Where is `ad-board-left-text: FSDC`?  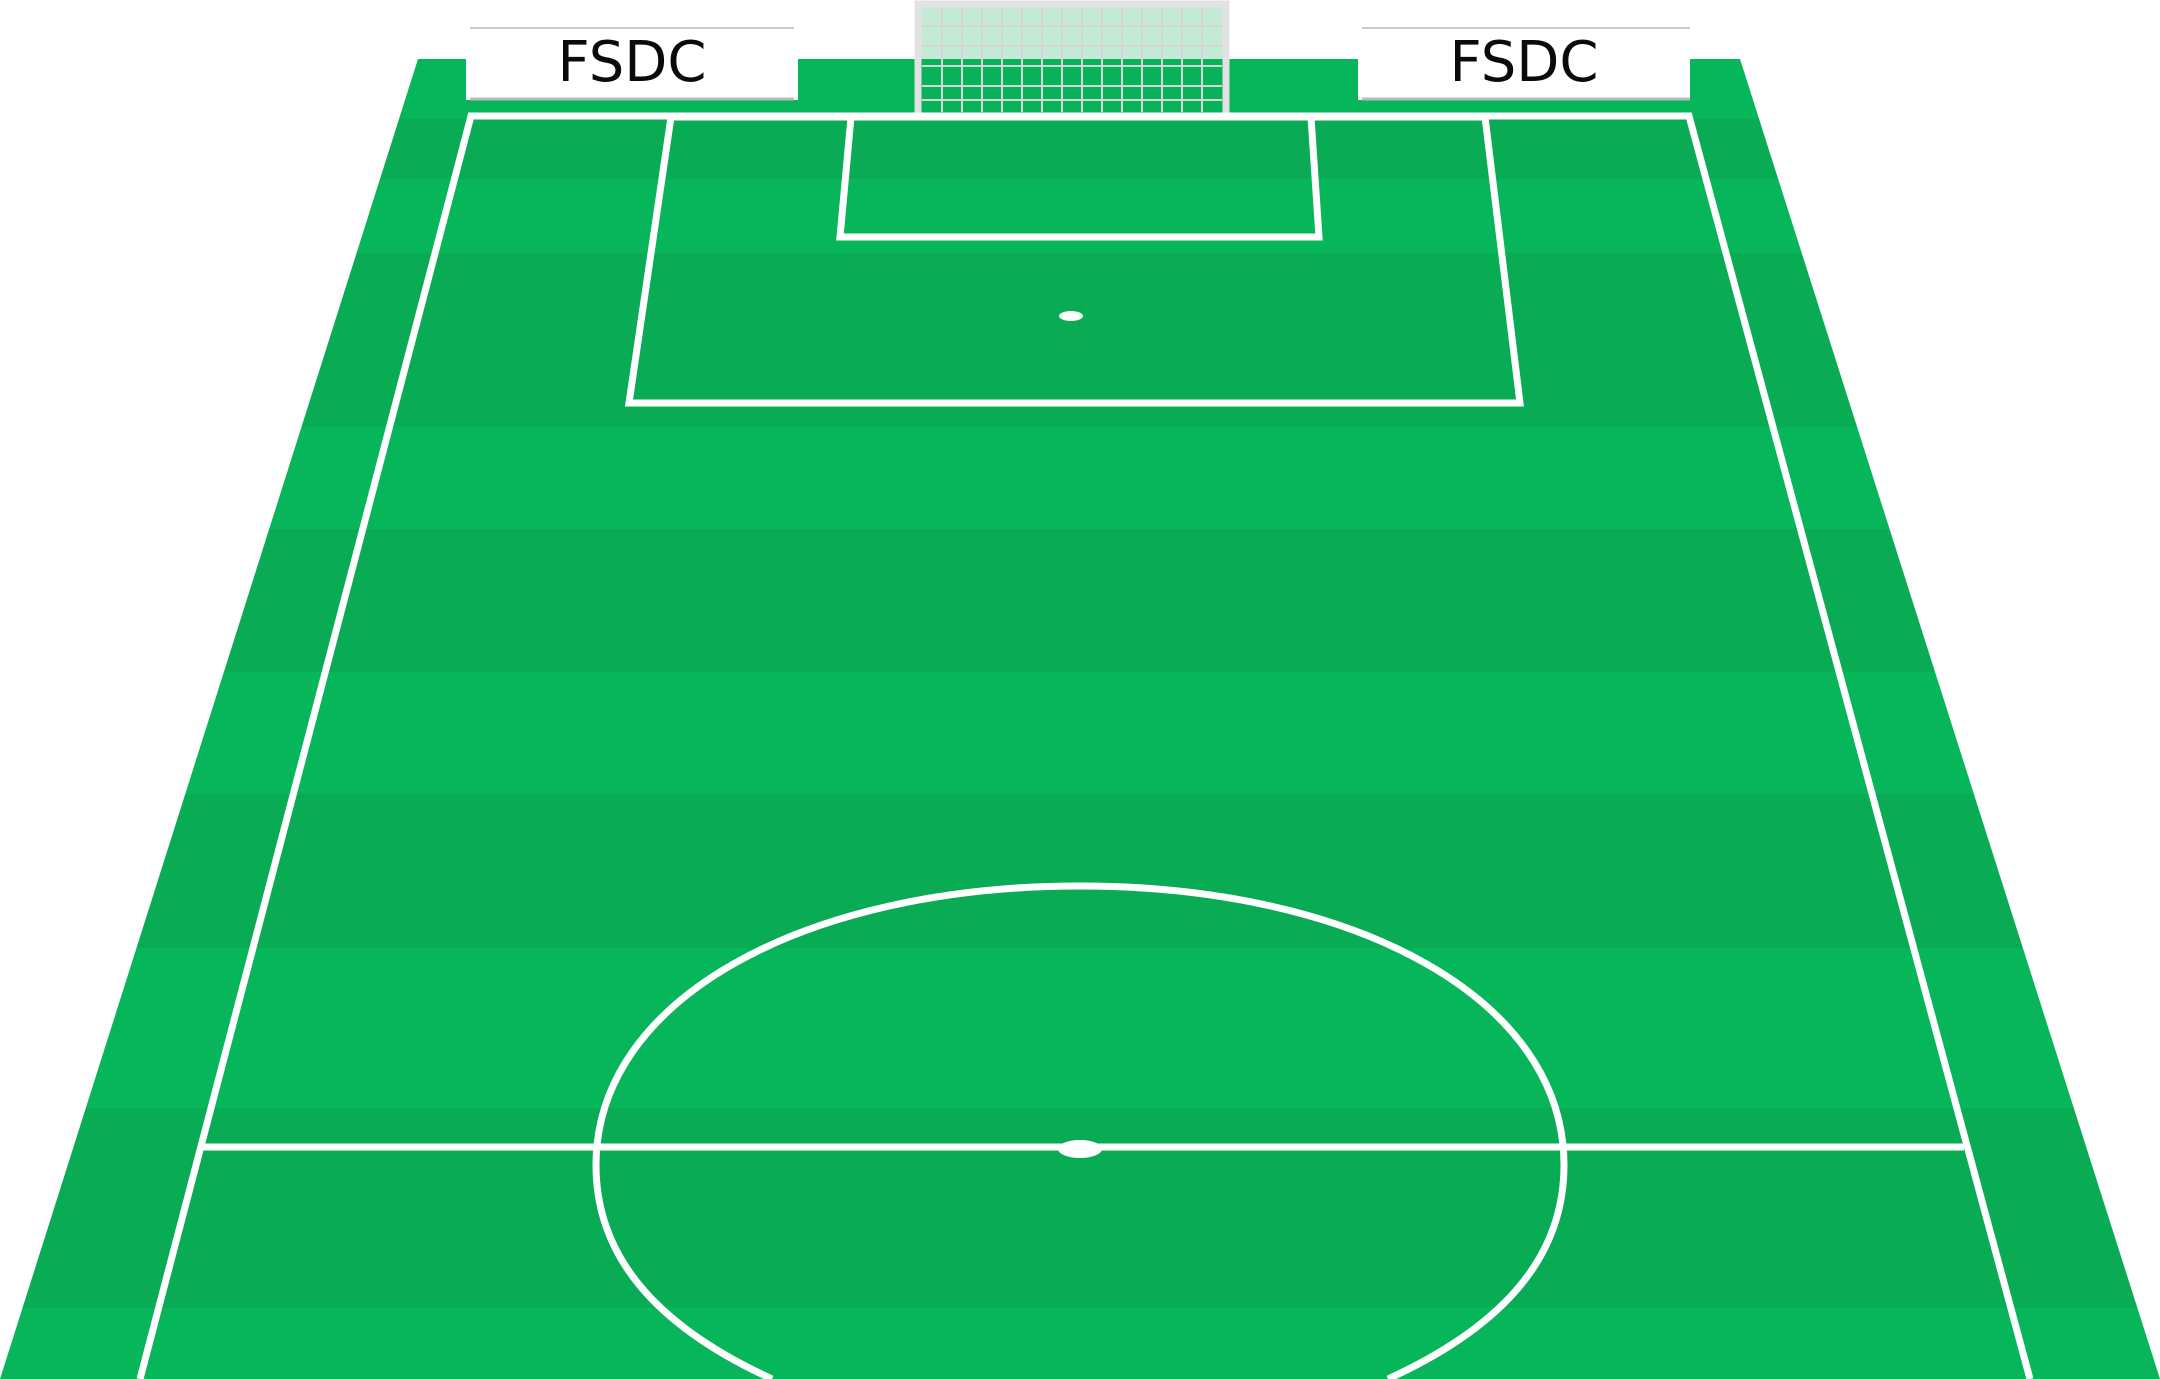 ad-board-left-text: FSDC is located at coordinates (632, 62).